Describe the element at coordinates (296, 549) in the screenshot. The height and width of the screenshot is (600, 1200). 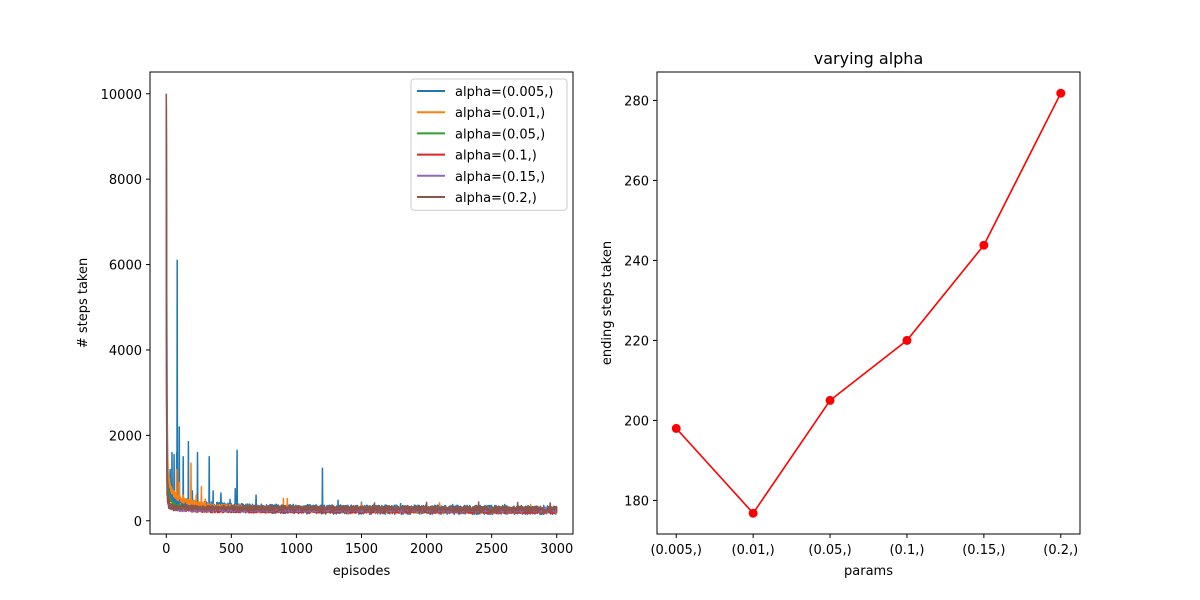
I see `x-tick-label: 1000` at that location.